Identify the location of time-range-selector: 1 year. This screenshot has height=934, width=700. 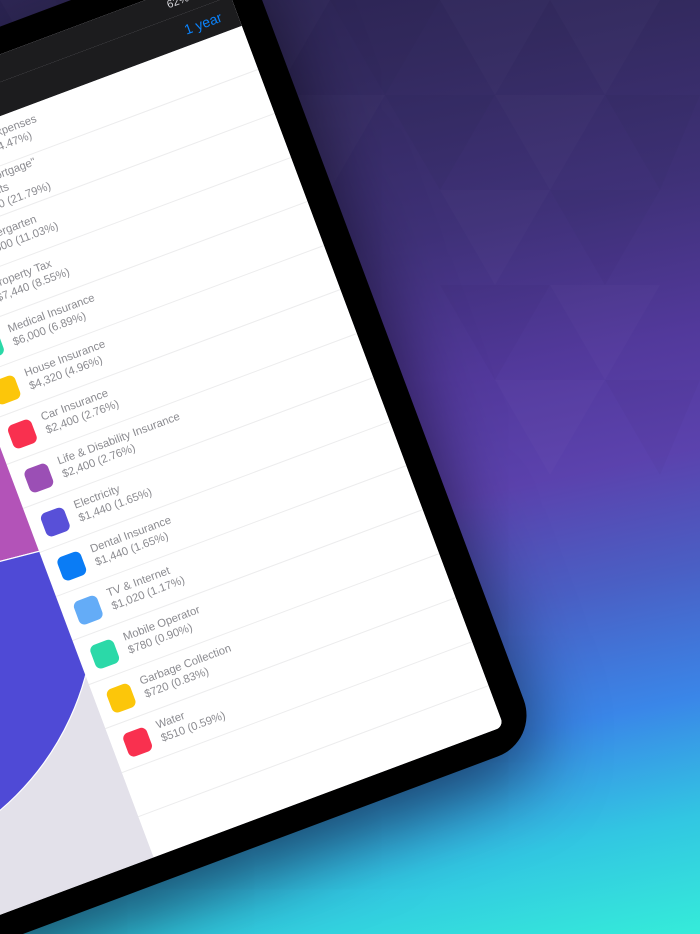
(203, 23).